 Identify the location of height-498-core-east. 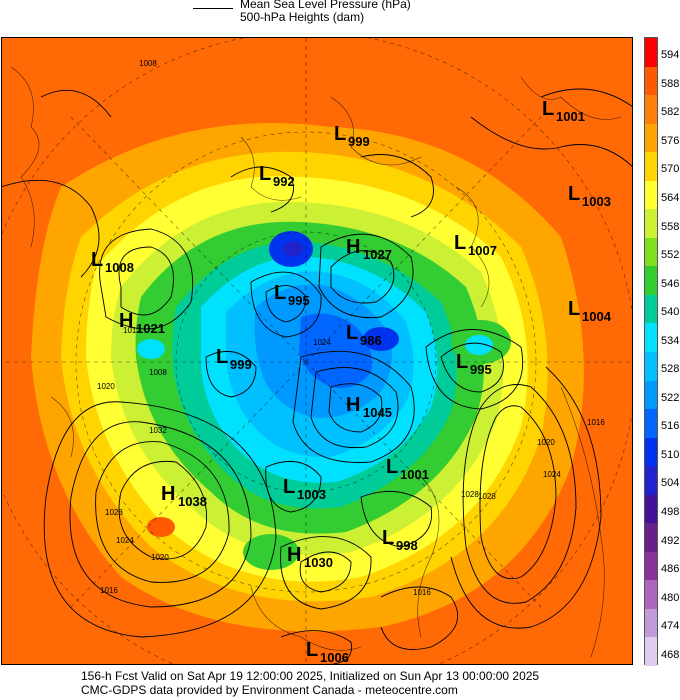
(381, 339).